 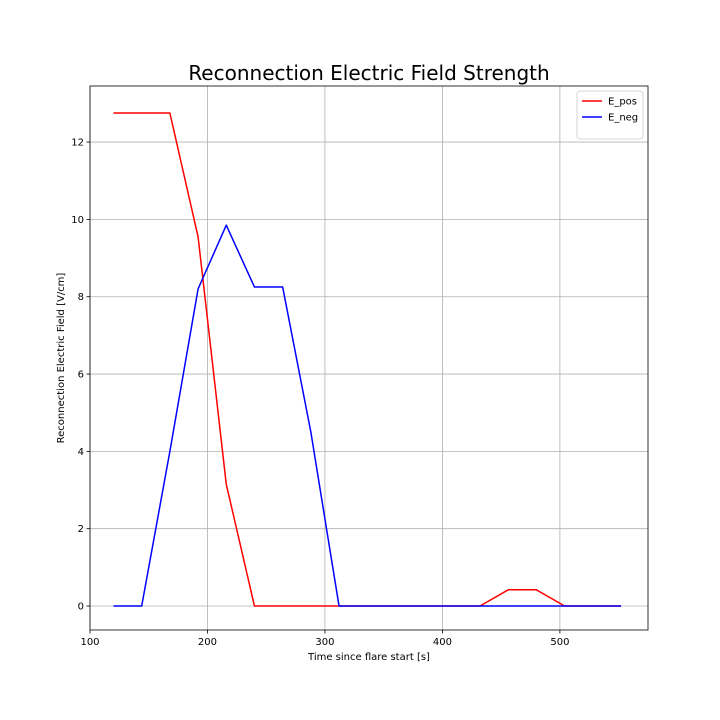 What do you see at coordinates (81, 297) in the screenshot?
I see `y-tick-label: 8` at bounding box center [81, 297].